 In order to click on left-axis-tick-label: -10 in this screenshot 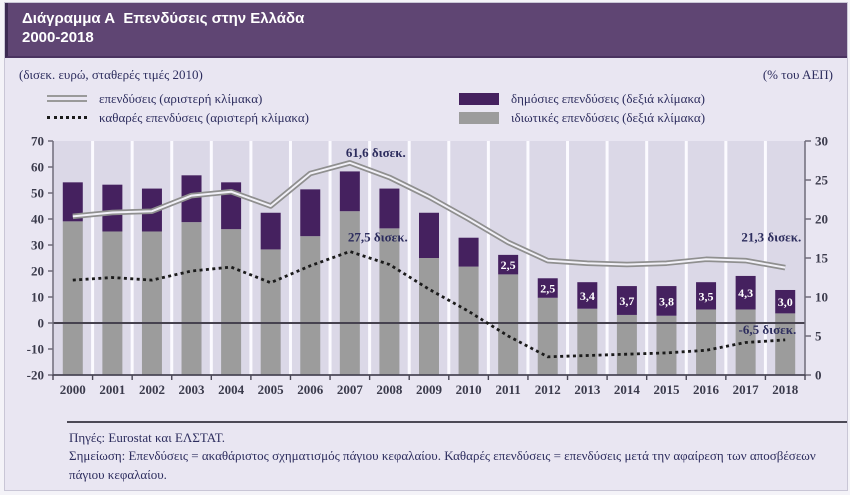, I will do `click(35, 348)`.